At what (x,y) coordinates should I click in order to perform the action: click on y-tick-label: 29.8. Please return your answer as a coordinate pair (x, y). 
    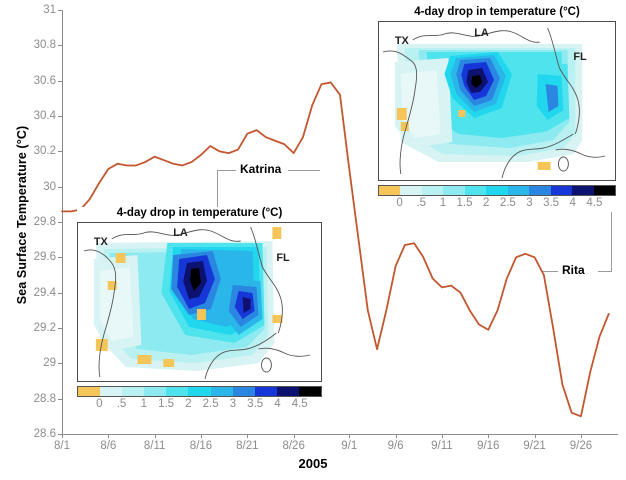
    Looking at the image, I should click on (44, 222).